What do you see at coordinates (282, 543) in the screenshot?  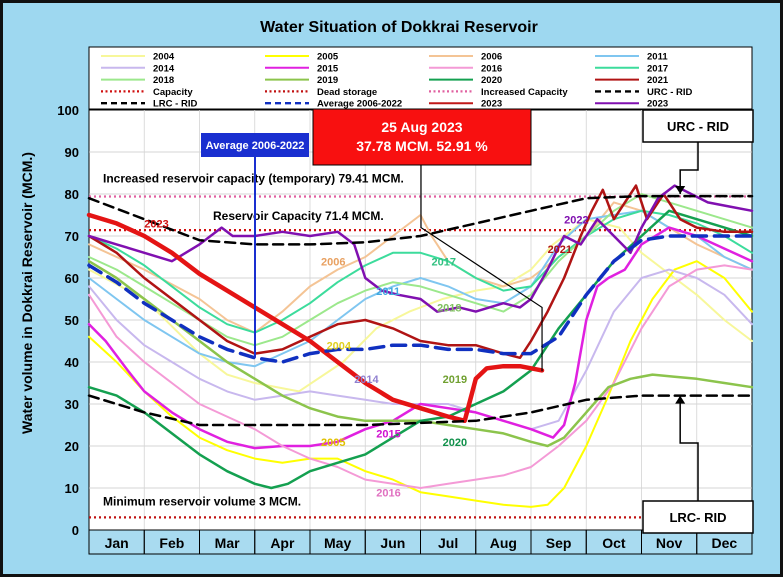 I see `month-tick-label: Apr` at bounding box center [282, 543].